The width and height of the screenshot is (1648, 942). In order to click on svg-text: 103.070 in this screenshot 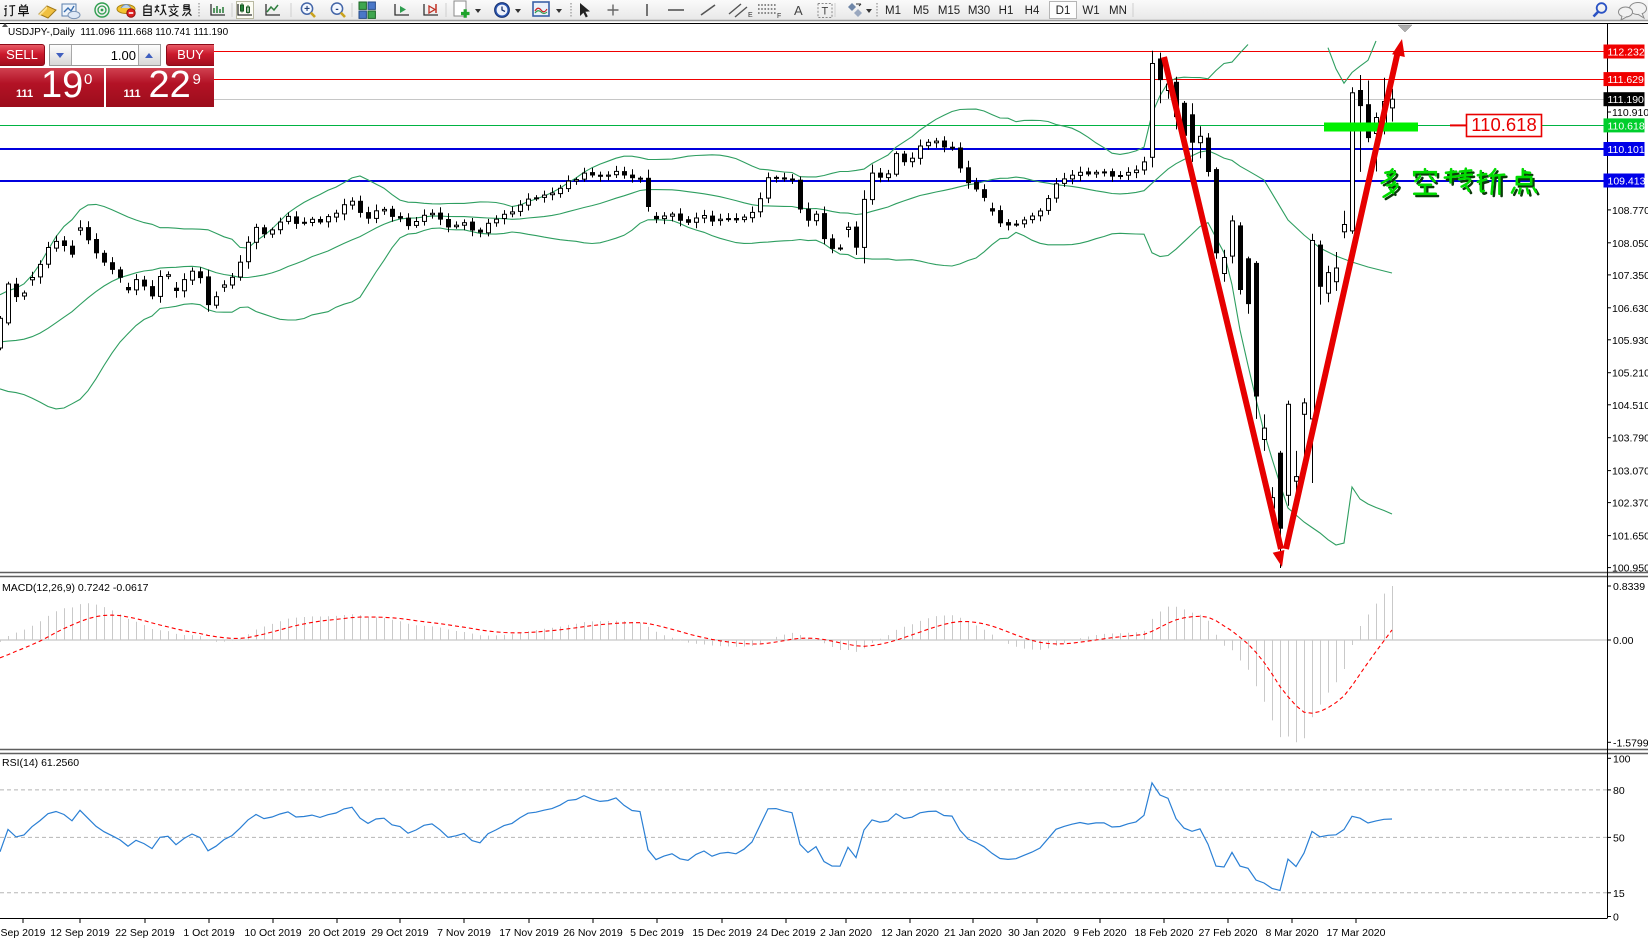, I will do `click(1630, 472)`.